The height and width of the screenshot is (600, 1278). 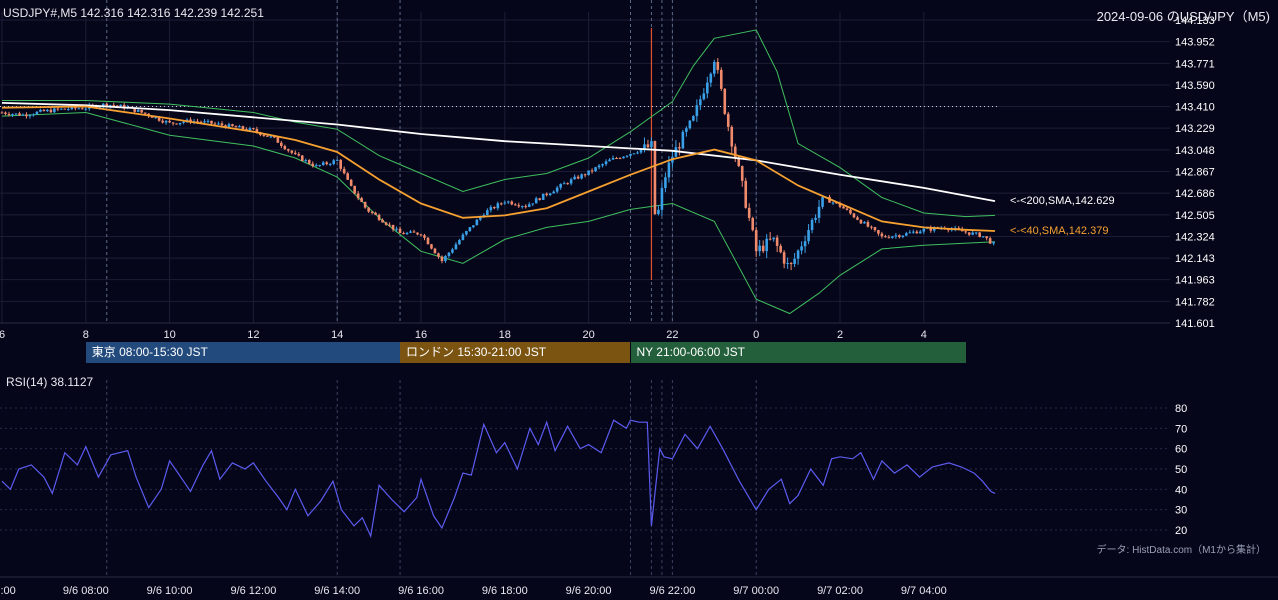 I want to click on price-tick-label: 141.601, so click(x=1195, y=324).